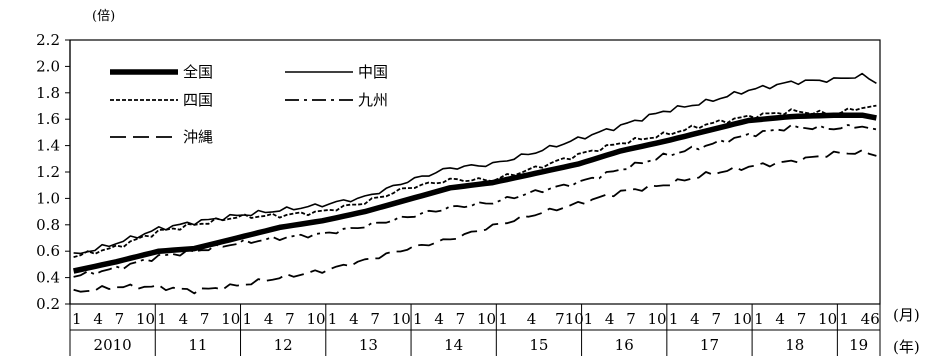  What do you see at coordinates (48, 93) in the screenshot?
I see `y-tick-label: 1.8` at bounding box center [48, 93].